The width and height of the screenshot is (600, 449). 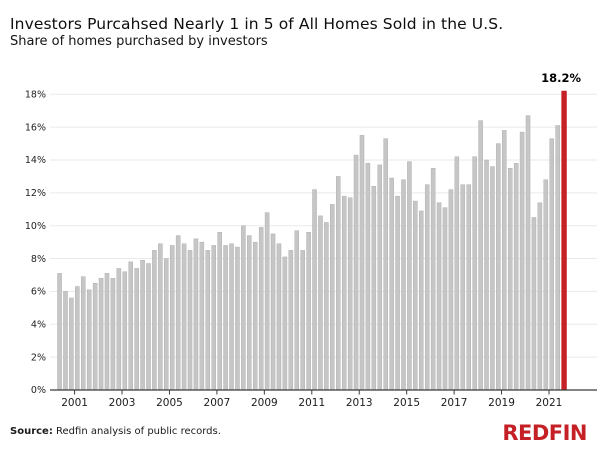 I want to click on y-tick-label: 14%, so click(x=35, y=160).